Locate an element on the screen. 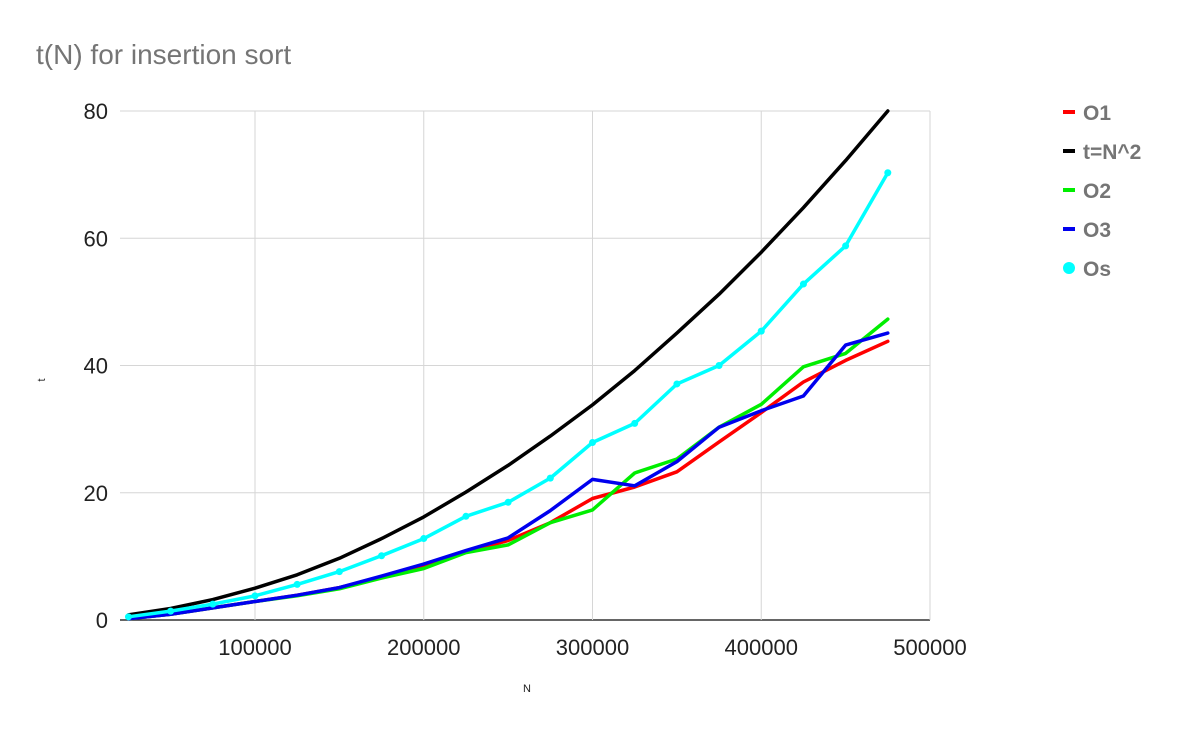 The width and height of the screenshot is (1183, 731). y-axis-title: t is located at coordinates (42, 379).